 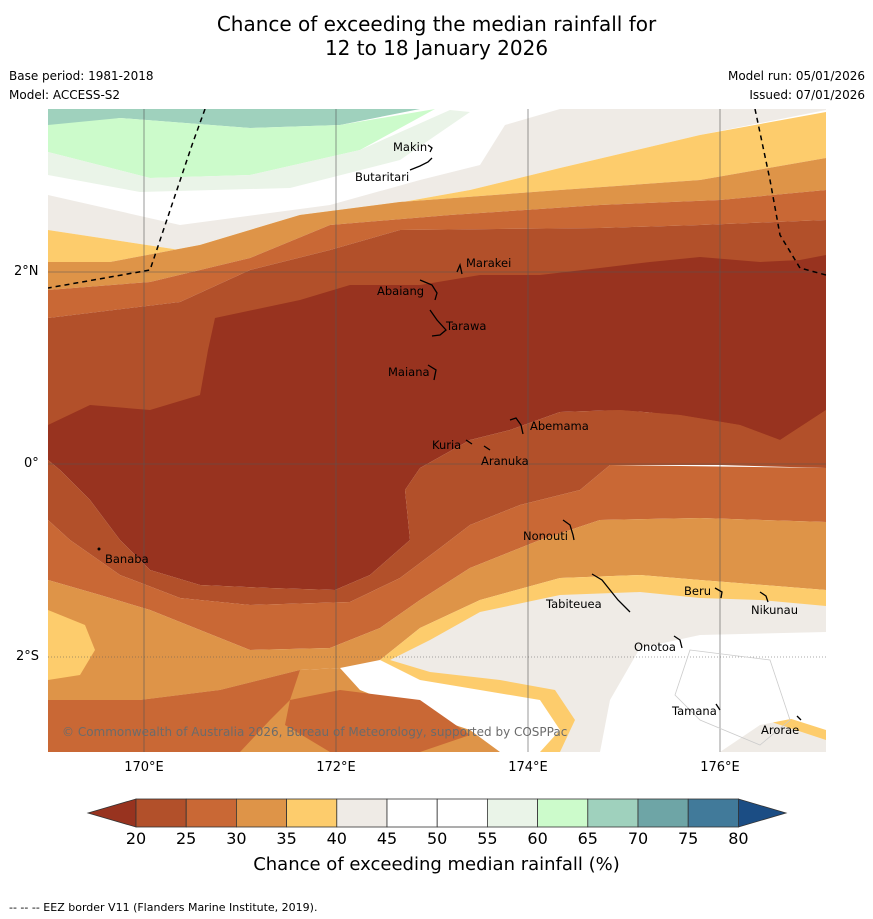 What do you see at coordinates (409, 372) in the screenshot?
I see `place-label: Maiana` at bounding box center [409, 372].